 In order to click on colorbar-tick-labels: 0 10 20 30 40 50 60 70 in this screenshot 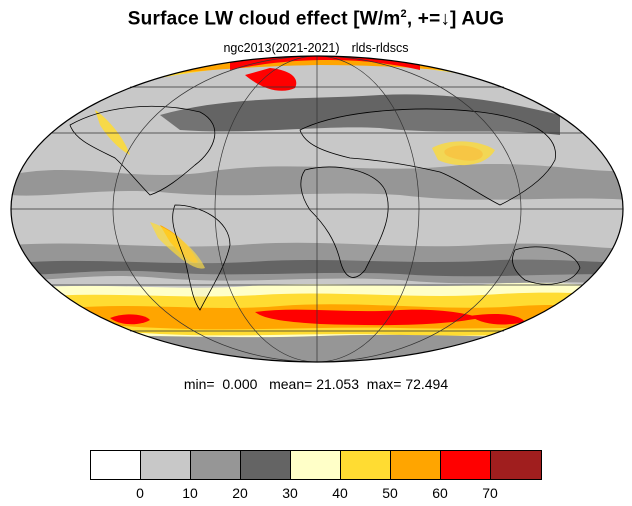, I will do `click(316, 494)`.